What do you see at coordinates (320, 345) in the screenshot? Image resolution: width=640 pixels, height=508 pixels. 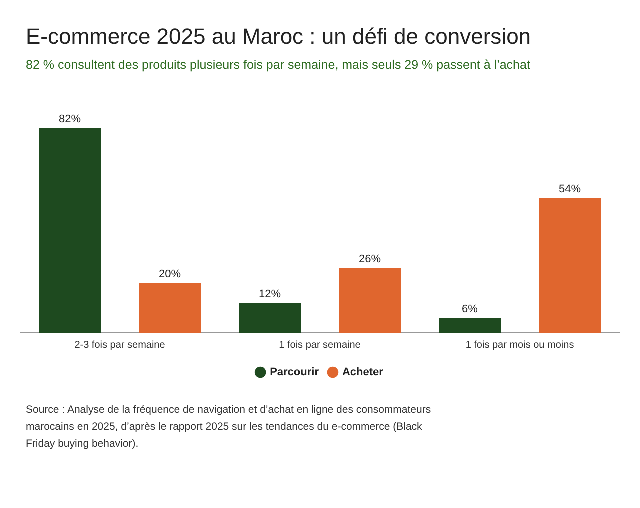 I see `x-tick-label: 1 fois par semaine` at bounding box center [320, 345].